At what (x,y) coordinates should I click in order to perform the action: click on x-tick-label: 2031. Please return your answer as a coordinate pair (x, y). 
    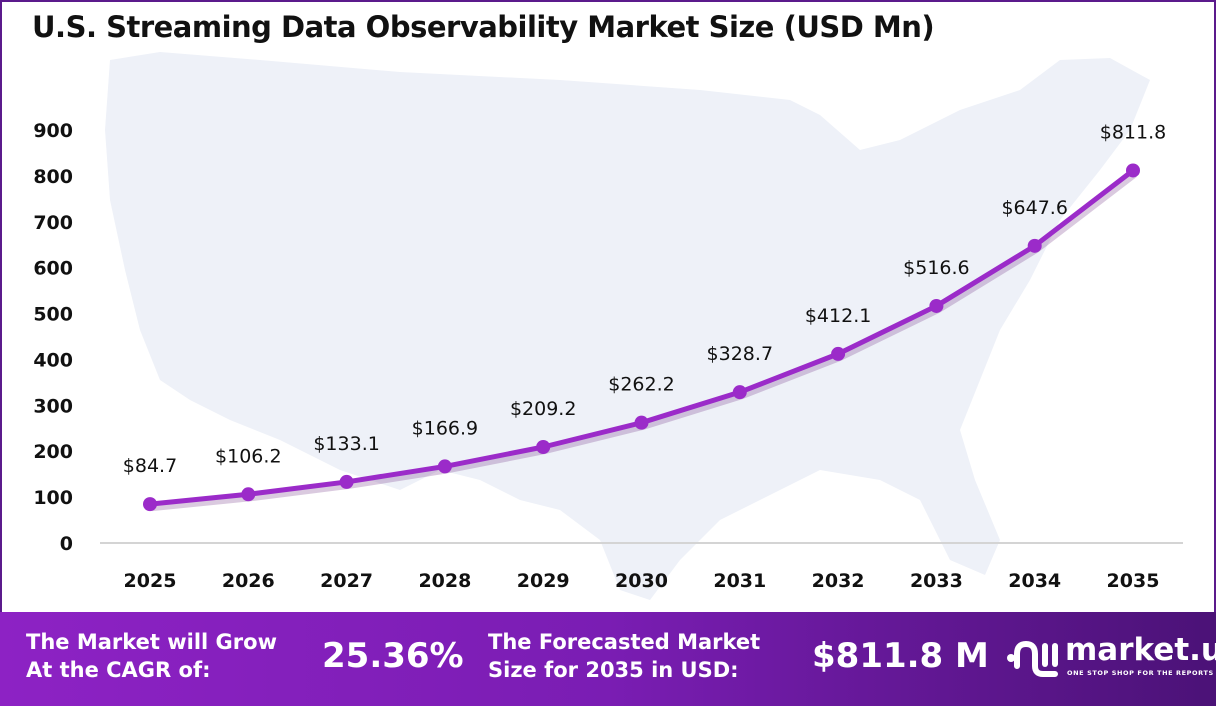
    Looking at the image, I should click on (739, 581).